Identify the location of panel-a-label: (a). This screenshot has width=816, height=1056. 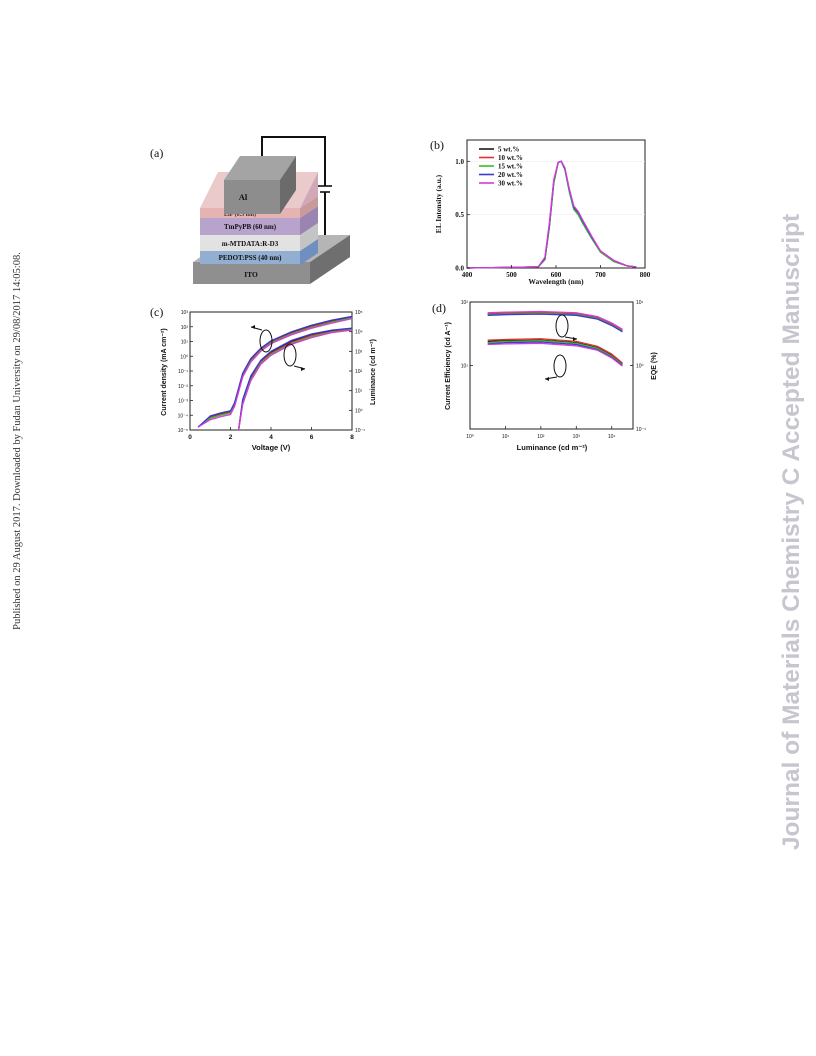
(156, 153).